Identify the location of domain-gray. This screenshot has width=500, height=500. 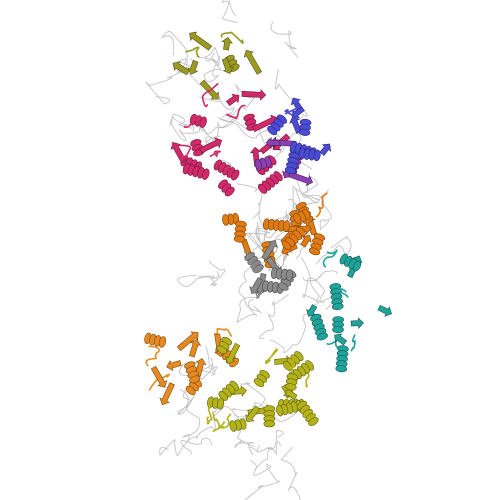
(270, 269).